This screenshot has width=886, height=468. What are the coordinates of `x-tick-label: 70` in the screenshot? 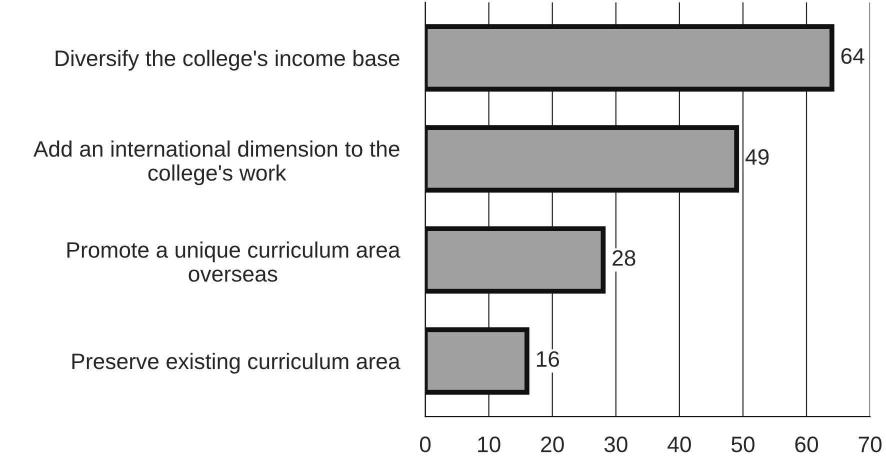 It's located at (870, 444).